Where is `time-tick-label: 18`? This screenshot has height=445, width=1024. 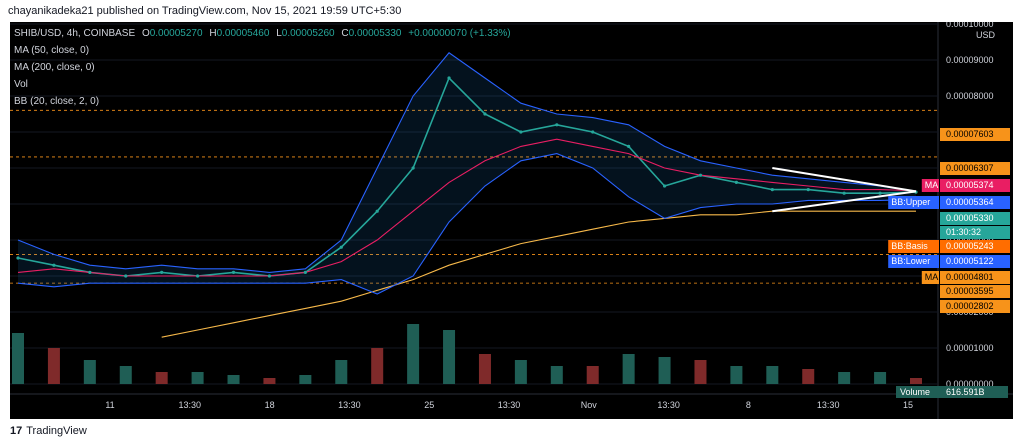 time-tick-label: 18 is located at coordinates (270, 405).